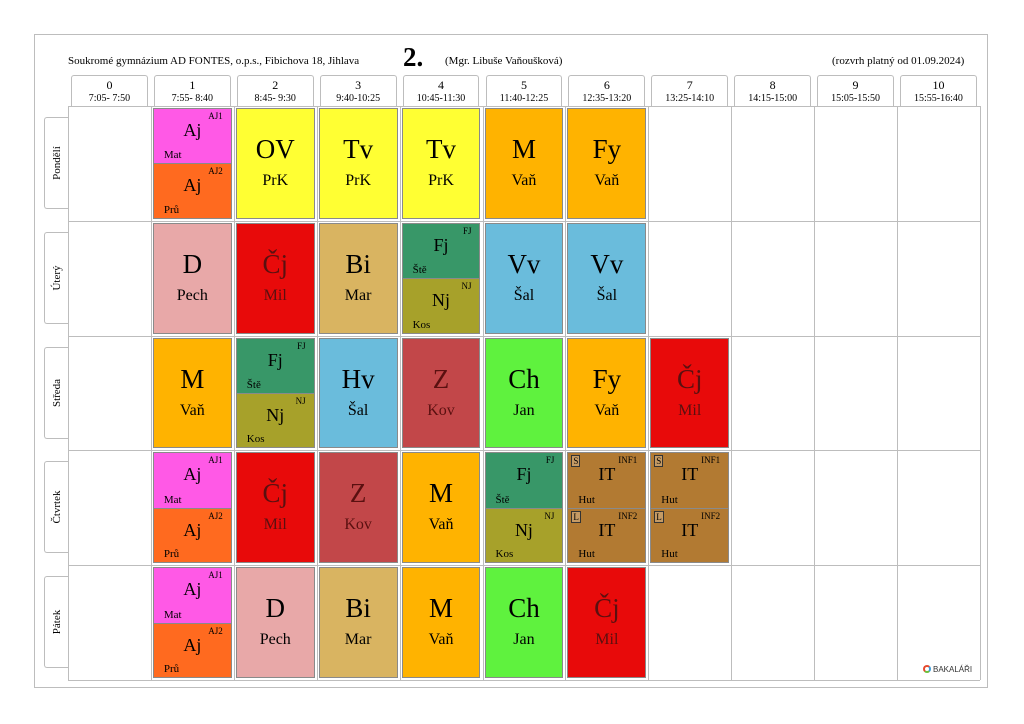  Describe the element at coordinates (358, 85) in the screenshot. I see `period-number: 3` at that location.